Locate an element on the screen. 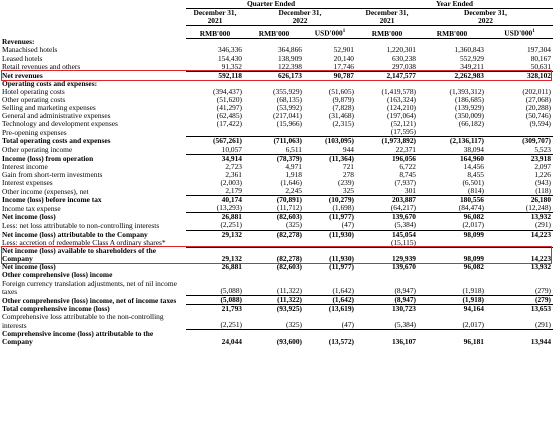  cell-value: 180,556 is located at coordinates (471, 200).